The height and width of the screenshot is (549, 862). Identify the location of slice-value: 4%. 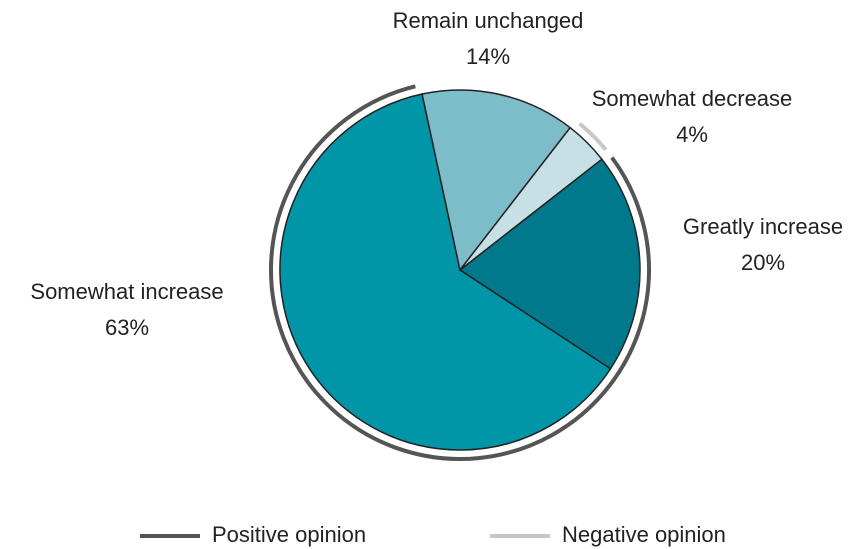
(692, 134).